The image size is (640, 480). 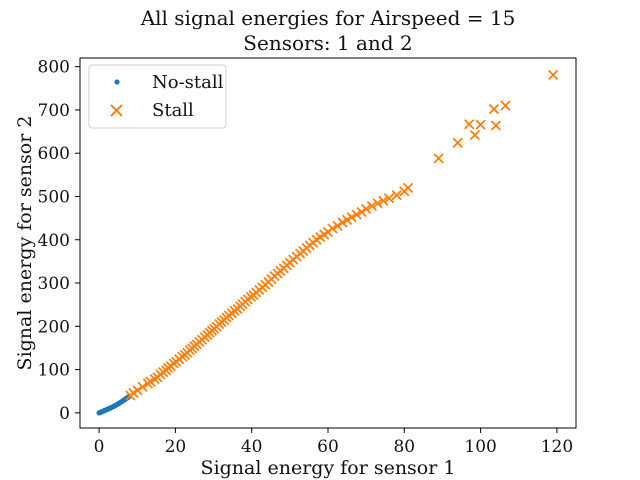 What do you see at coordinates (54, 197) in the screenshot?
I see `y-tick-label: 500` at bounding box center [54, 197].